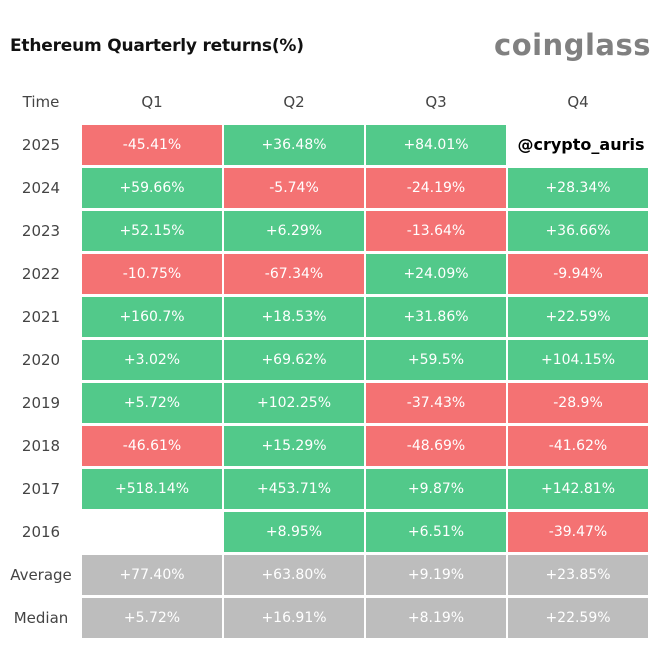  What do you see at coordinates (41, 188) in the screenshot?
I see `row-label-2024: 2024` at bounding box center [41, 188].